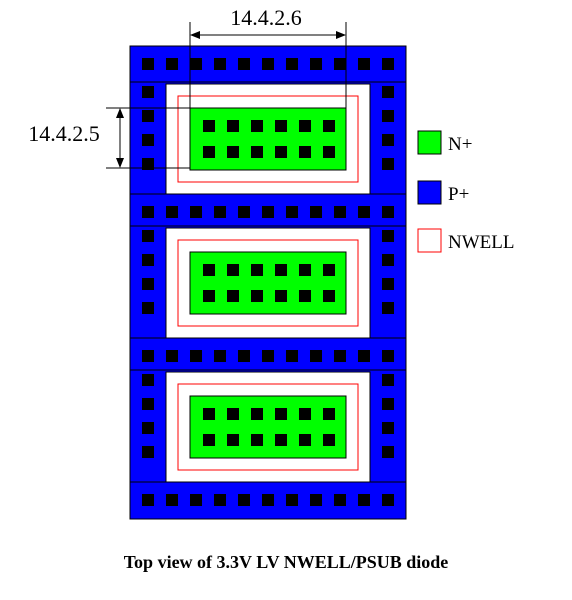  Describe the element at coordinates (286, 562) in the screenshot. I see `figure-caption: Top view of 3.3V LV NWELL/PSUB diode` at that location.